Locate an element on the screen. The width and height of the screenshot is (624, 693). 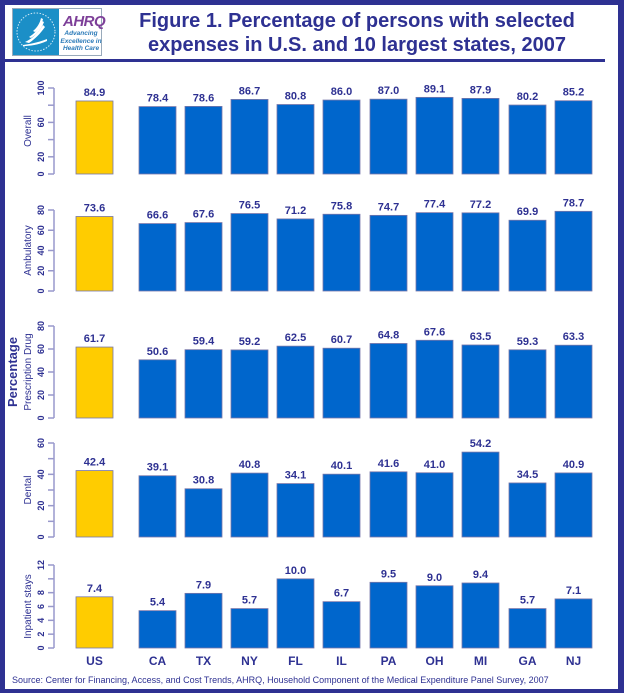
x-tick-label-us: US is located at coordinates (94, 661).